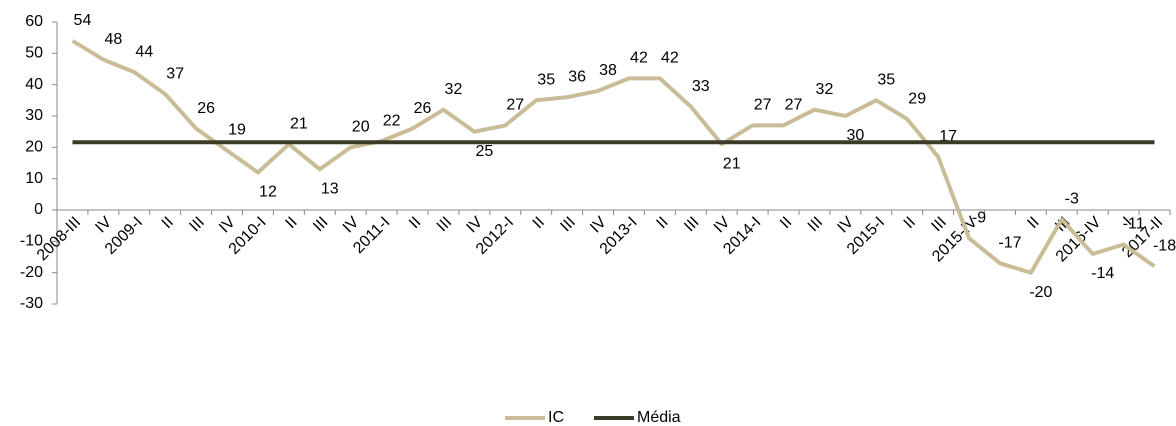  What do you see at coordinates (1009, 242) in the screenshot?
I see `data-label: -17` at bounding box center [1009, 242].